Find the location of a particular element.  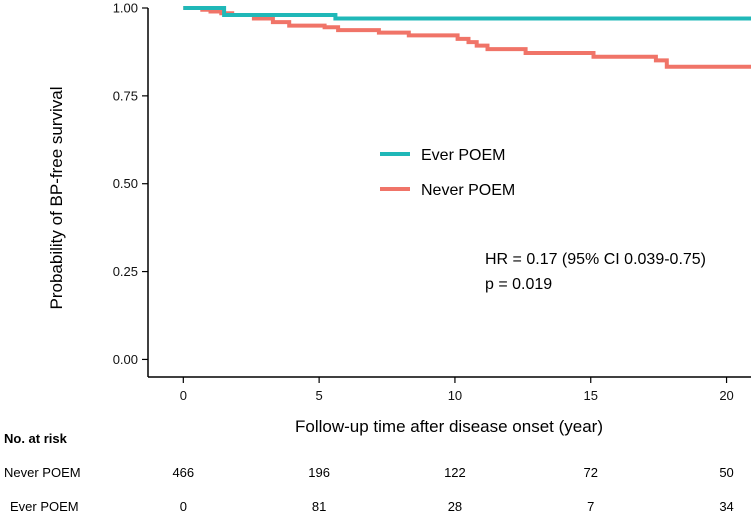

x-axis-ticks: 0 5 10 15 20 is located at coordinates (457, 390).